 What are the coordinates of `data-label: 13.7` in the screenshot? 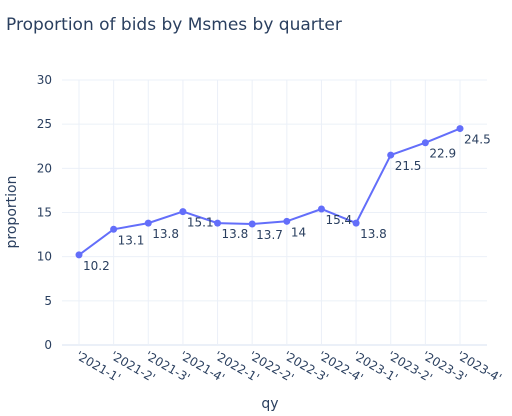 It's located at (269, 235).